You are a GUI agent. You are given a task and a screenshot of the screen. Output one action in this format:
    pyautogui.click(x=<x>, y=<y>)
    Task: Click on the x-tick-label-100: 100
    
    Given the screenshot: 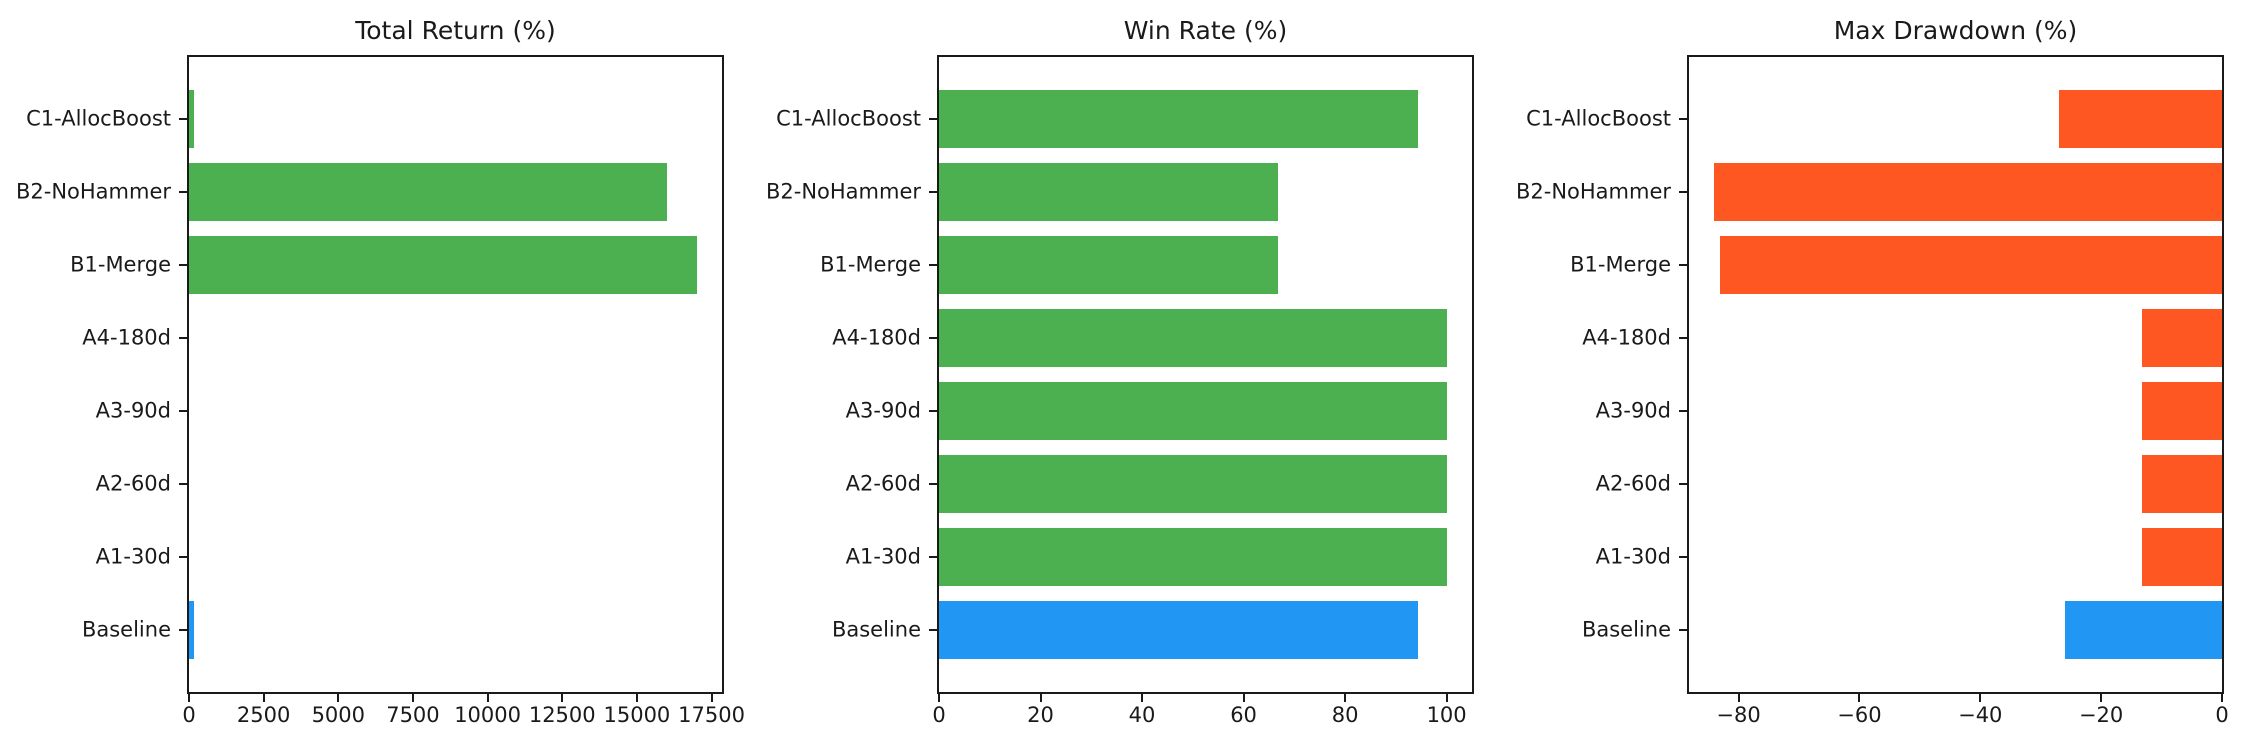 What is the action you would take?
    pyautogui.click(x=1446, y=715)
    